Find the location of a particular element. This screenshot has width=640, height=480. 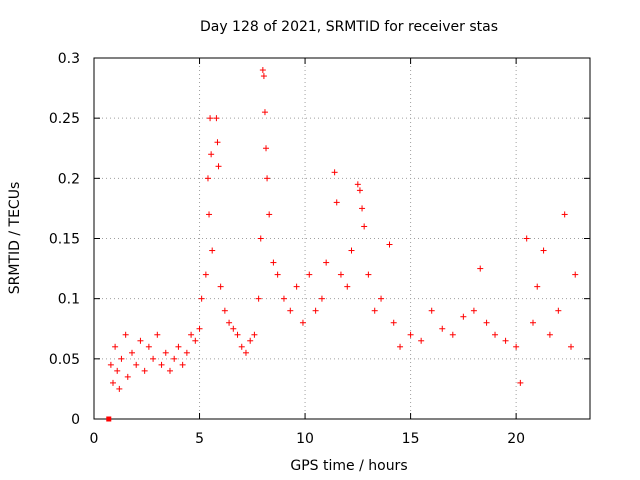

x-tick-label: 5 is located at coordinates (199, 439).